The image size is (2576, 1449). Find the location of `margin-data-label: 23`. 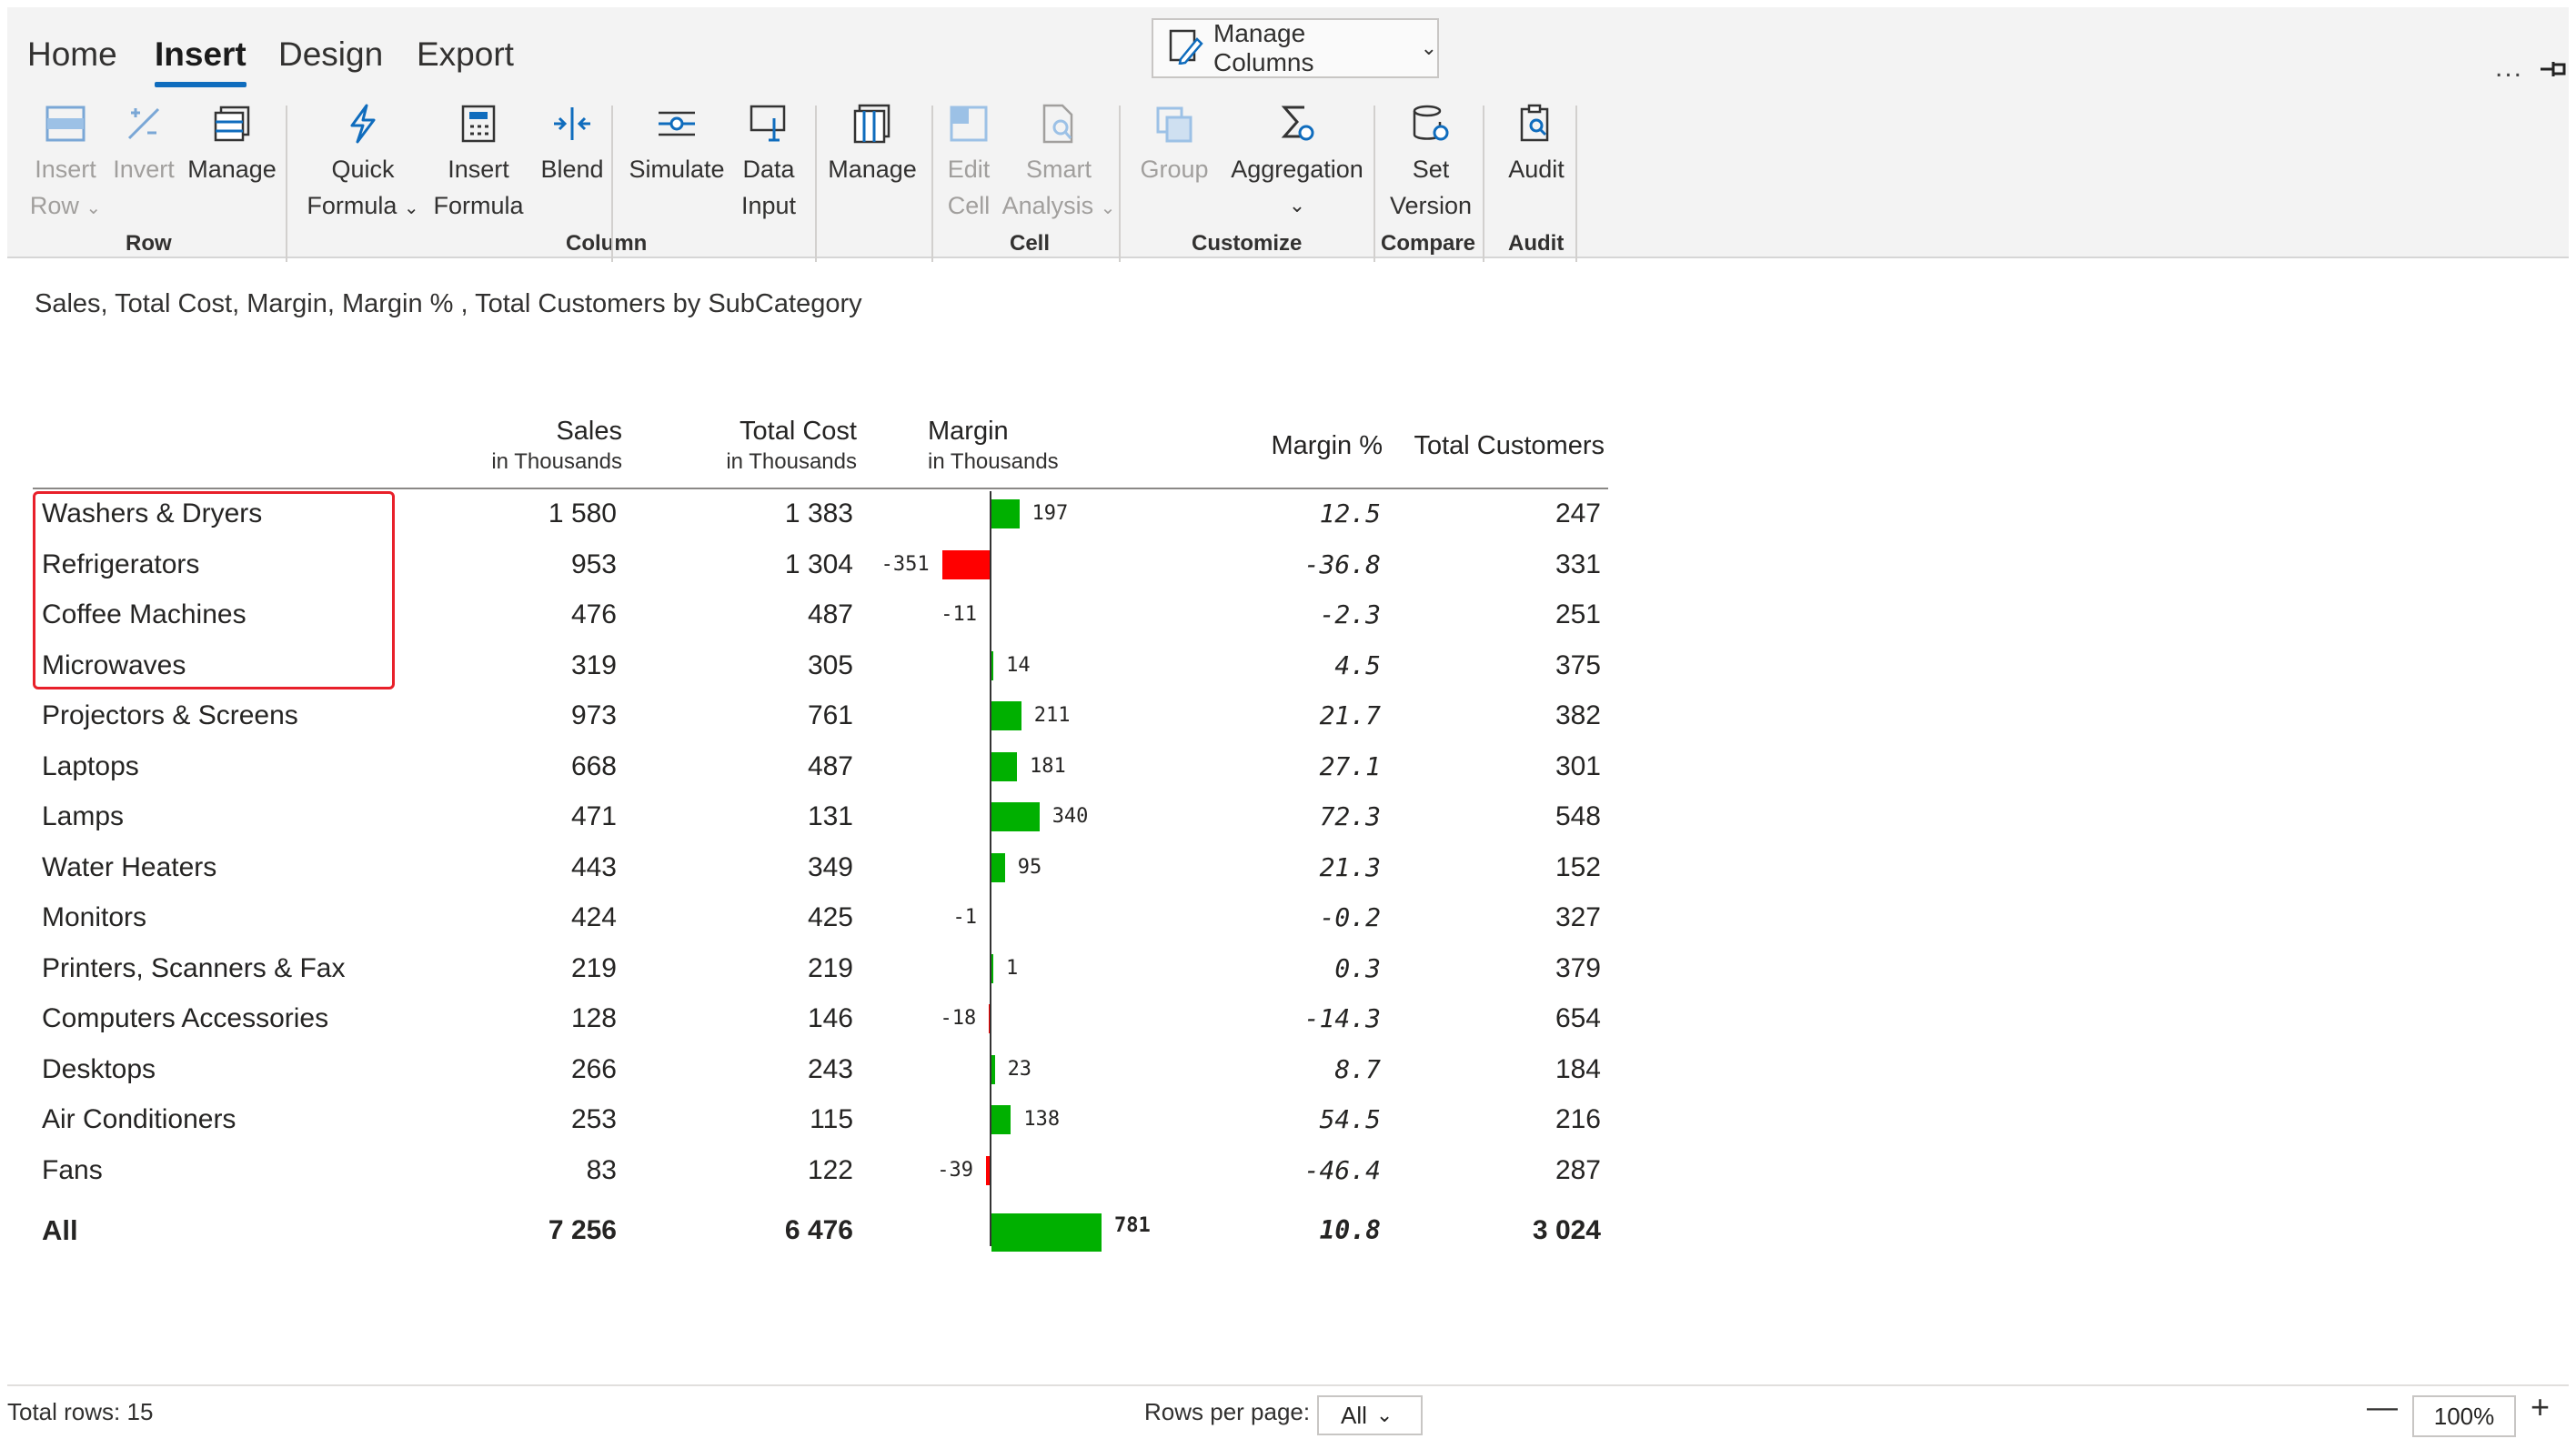

margin-data-label: 23 is located at coordinates (1019, 1069).